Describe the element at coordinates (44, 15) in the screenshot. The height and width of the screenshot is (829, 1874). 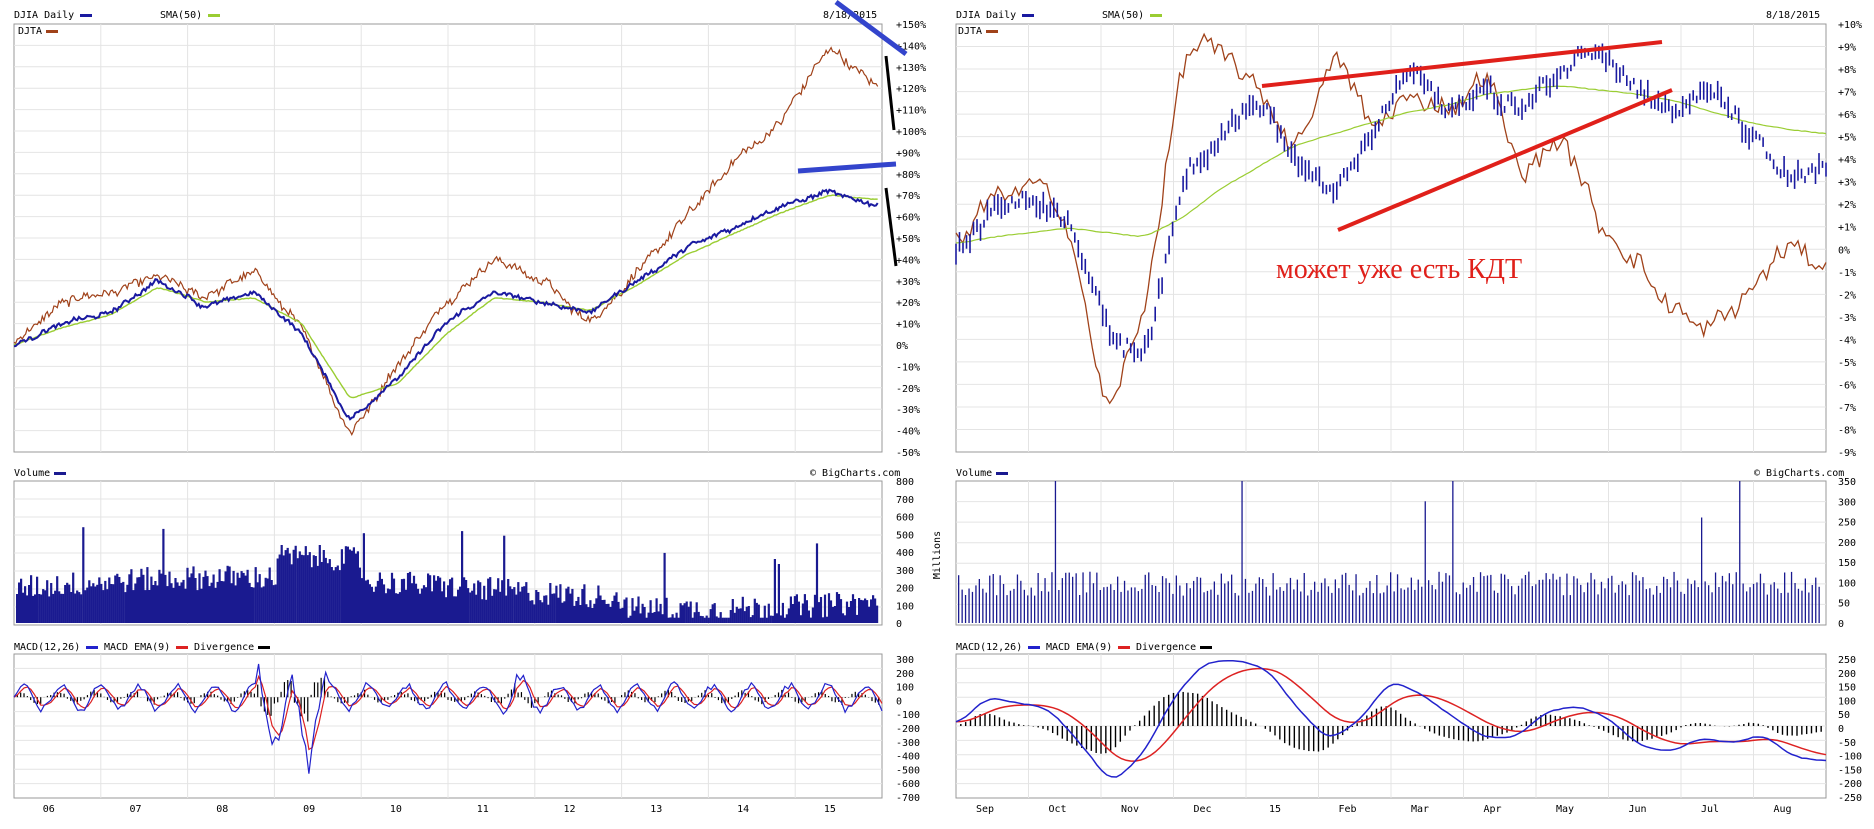
I see `left-legend-djia: DJIA Daily` at that location.